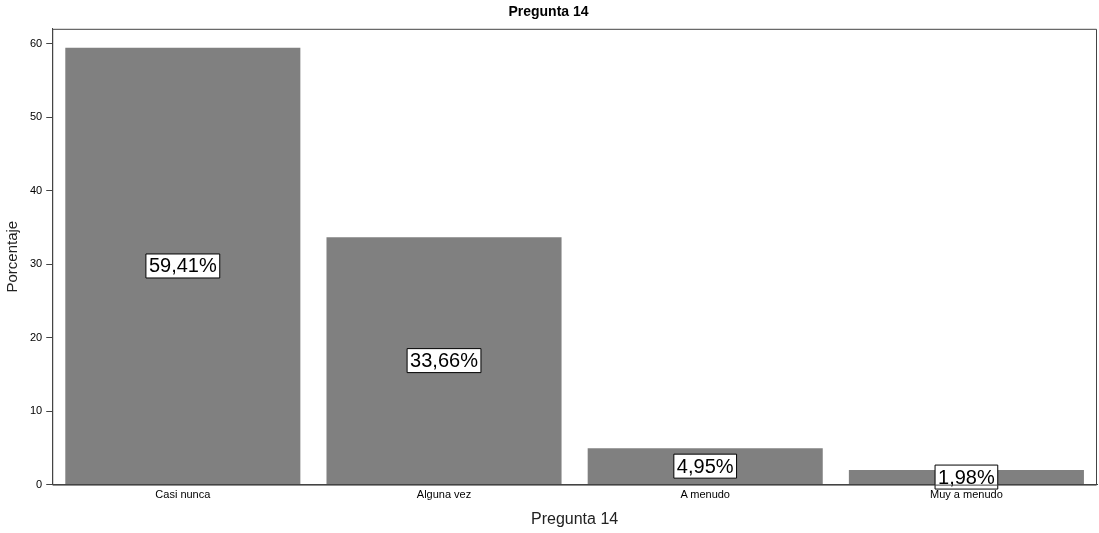 The image size is (1099, 533). I want to click on data-label: 1,98%, so click(966, 476).